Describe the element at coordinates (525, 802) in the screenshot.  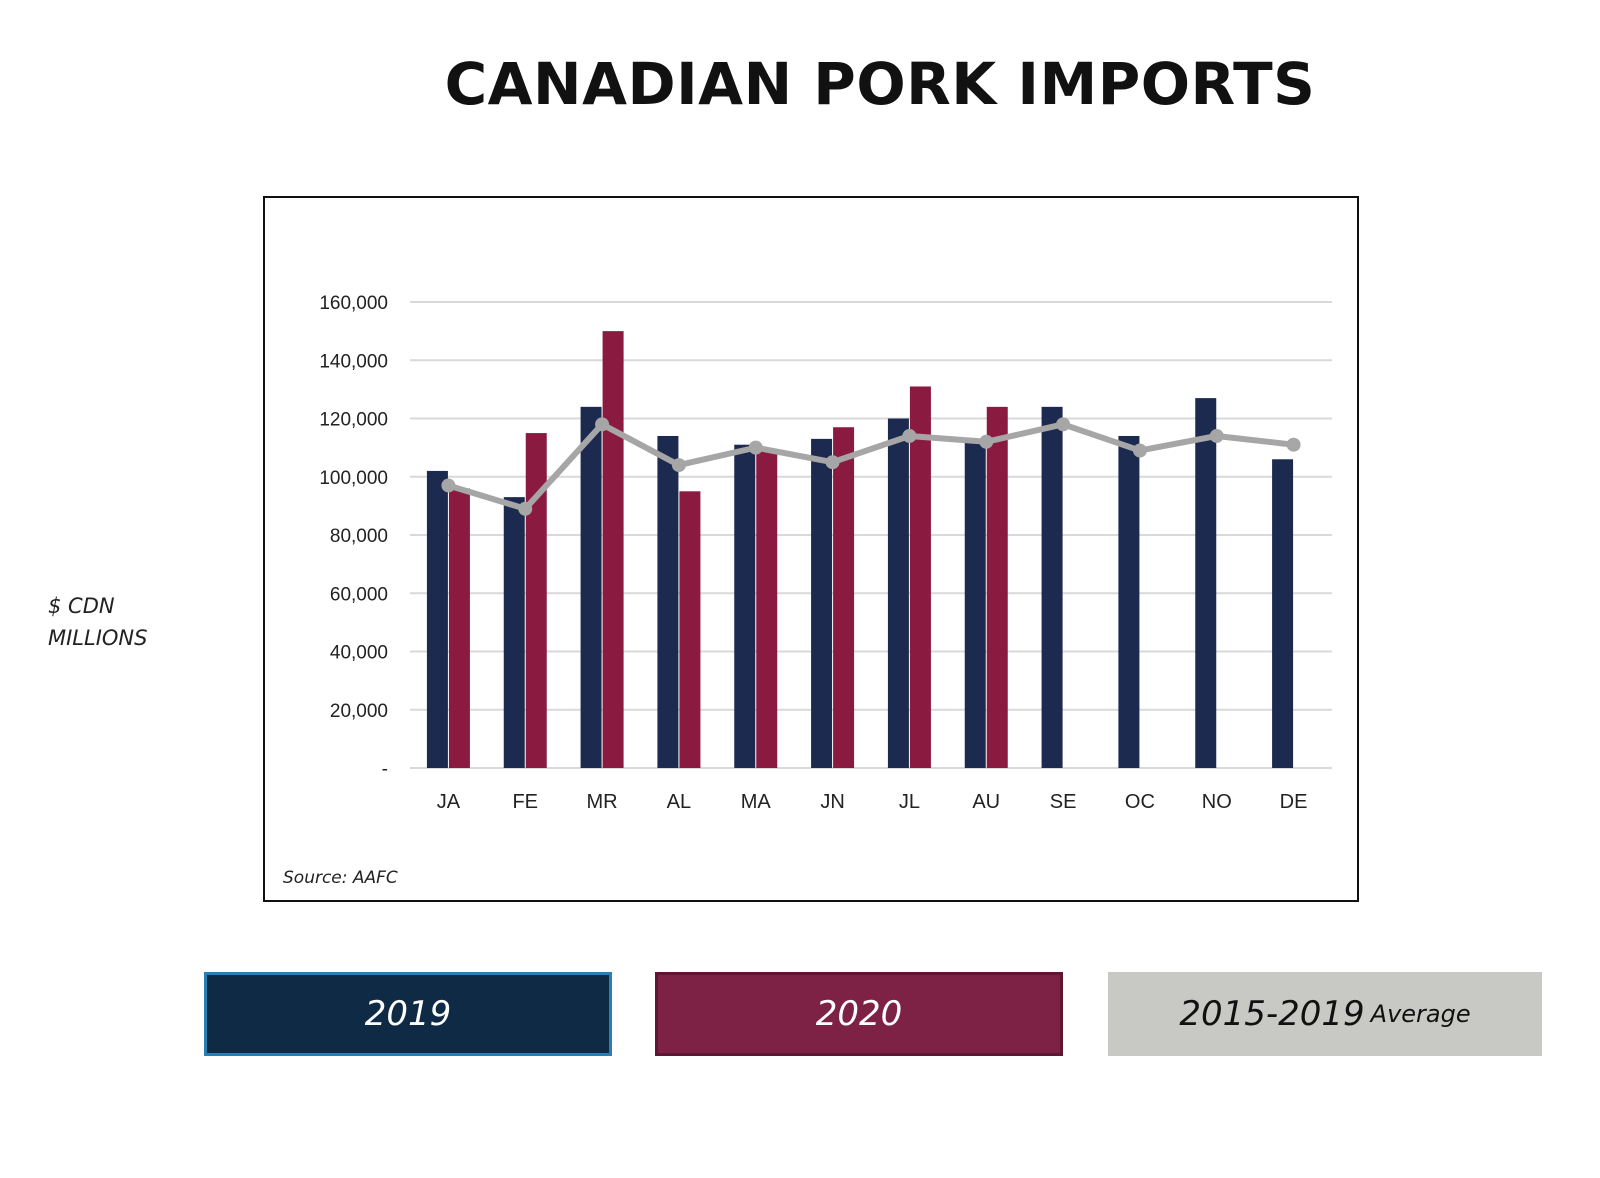
I see `x-tick-label: FE` at that location.